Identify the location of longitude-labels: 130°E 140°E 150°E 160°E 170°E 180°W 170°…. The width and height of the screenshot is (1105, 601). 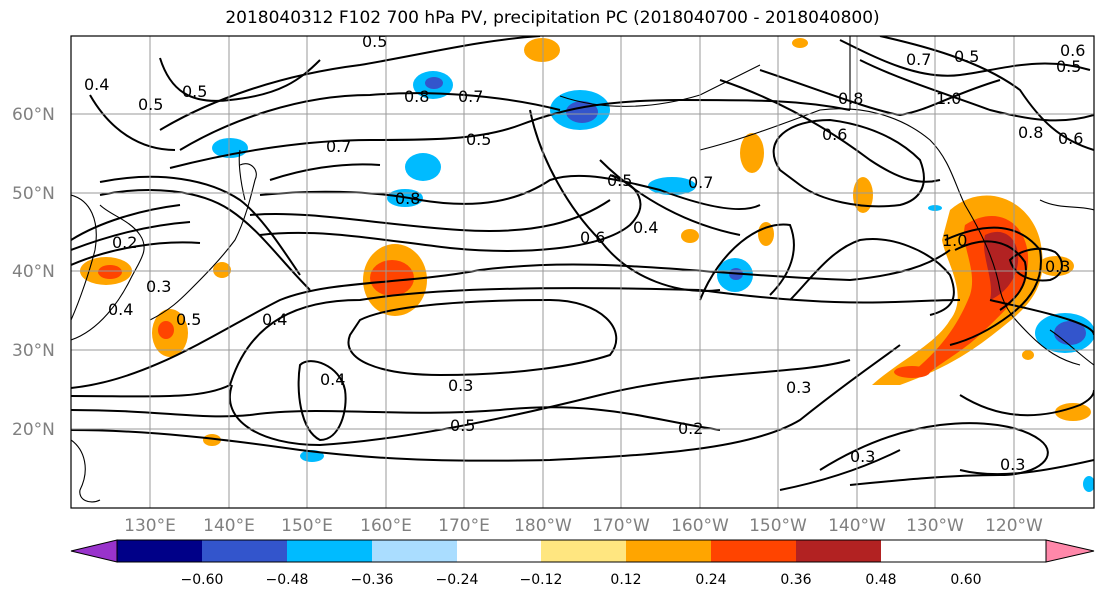
(583, 526).